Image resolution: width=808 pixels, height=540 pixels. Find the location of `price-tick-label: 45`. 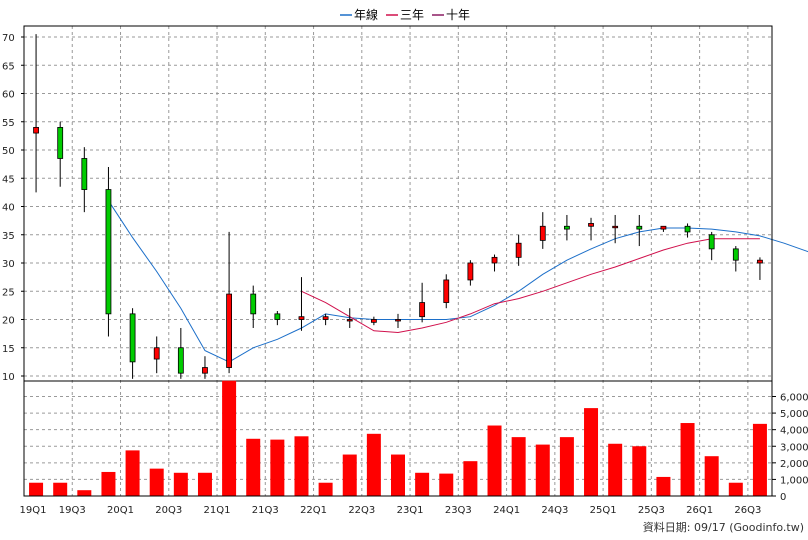

price-tick-label: 45 is located at coordinates (8, 179).